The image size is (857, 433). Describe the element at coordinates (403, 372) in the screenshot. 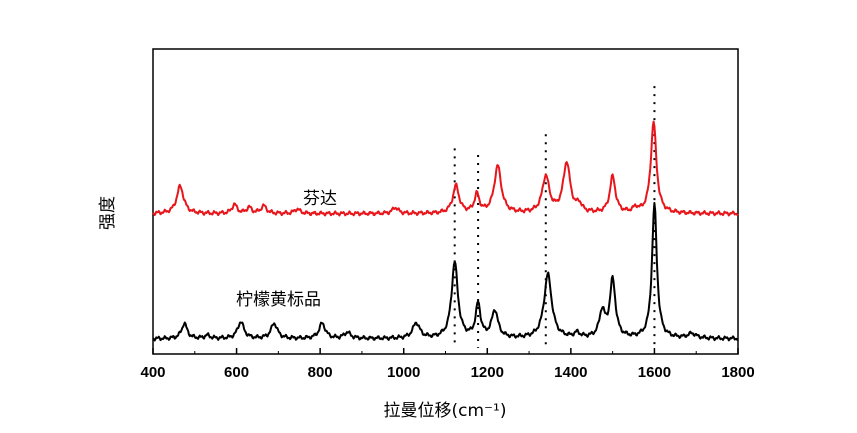

I see `x-tick-label: 1000` at that location.